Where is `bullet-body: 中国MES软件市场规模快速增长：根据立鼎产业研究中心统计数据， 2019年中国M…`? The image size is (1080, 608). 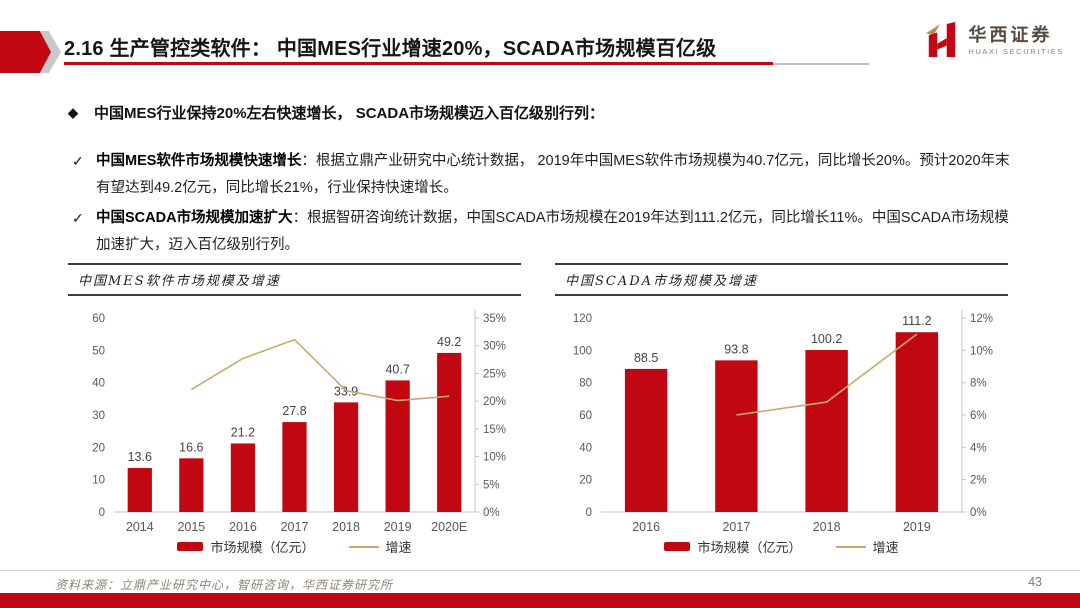
bullet-body: 中国MES软件市场规模快速增长：根据立鼎产业研究中心统计数据， 2019年中国M… is located at coordinates (558, 175).